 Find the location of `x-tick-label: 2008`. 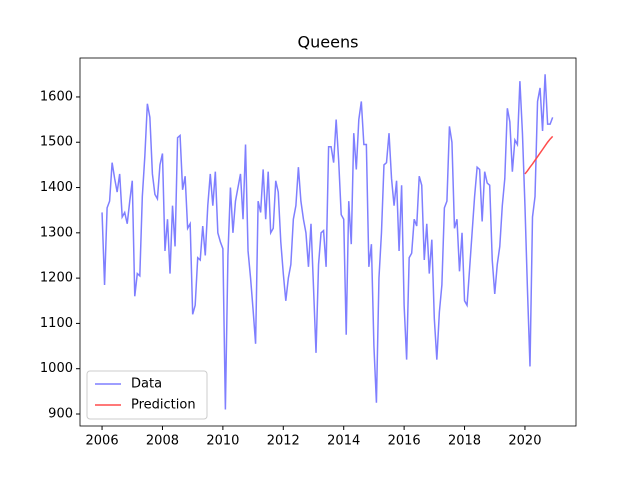

x-tick-label: 2008 is located at coordinates (162, 441).